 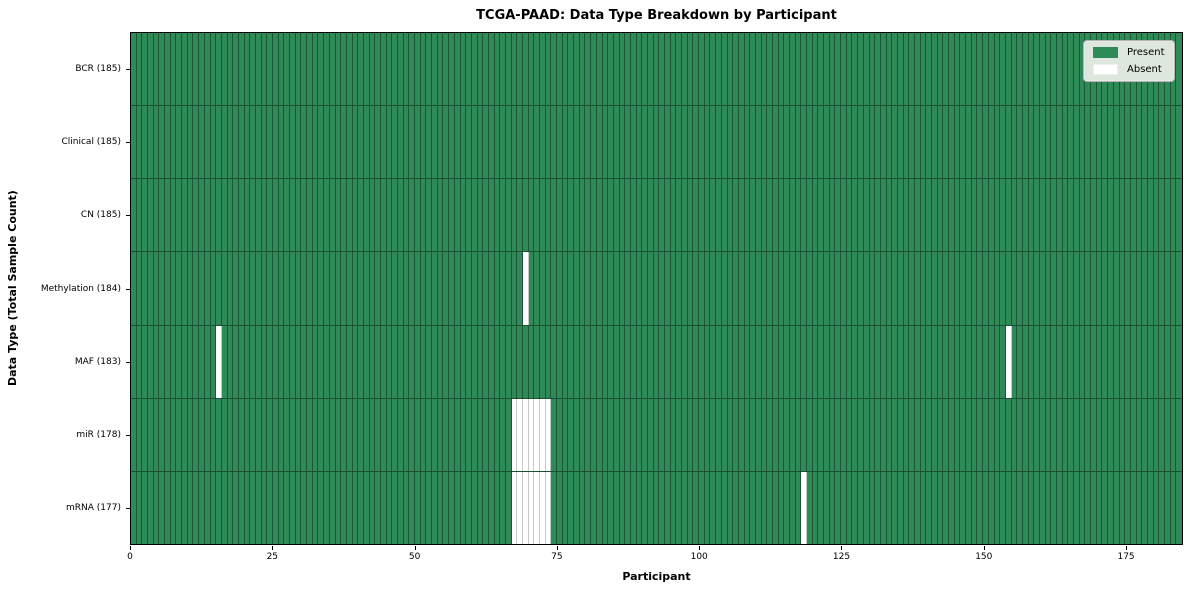 What do you see at coordinates (80, 288) in the screenshot?
I see `y-tick-label: Methylation (184)` at bounding box center [80, 288].